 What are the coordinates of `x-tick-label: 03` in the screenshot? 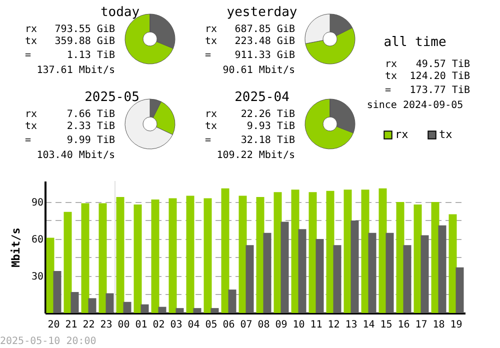 It's located at (176, 325).